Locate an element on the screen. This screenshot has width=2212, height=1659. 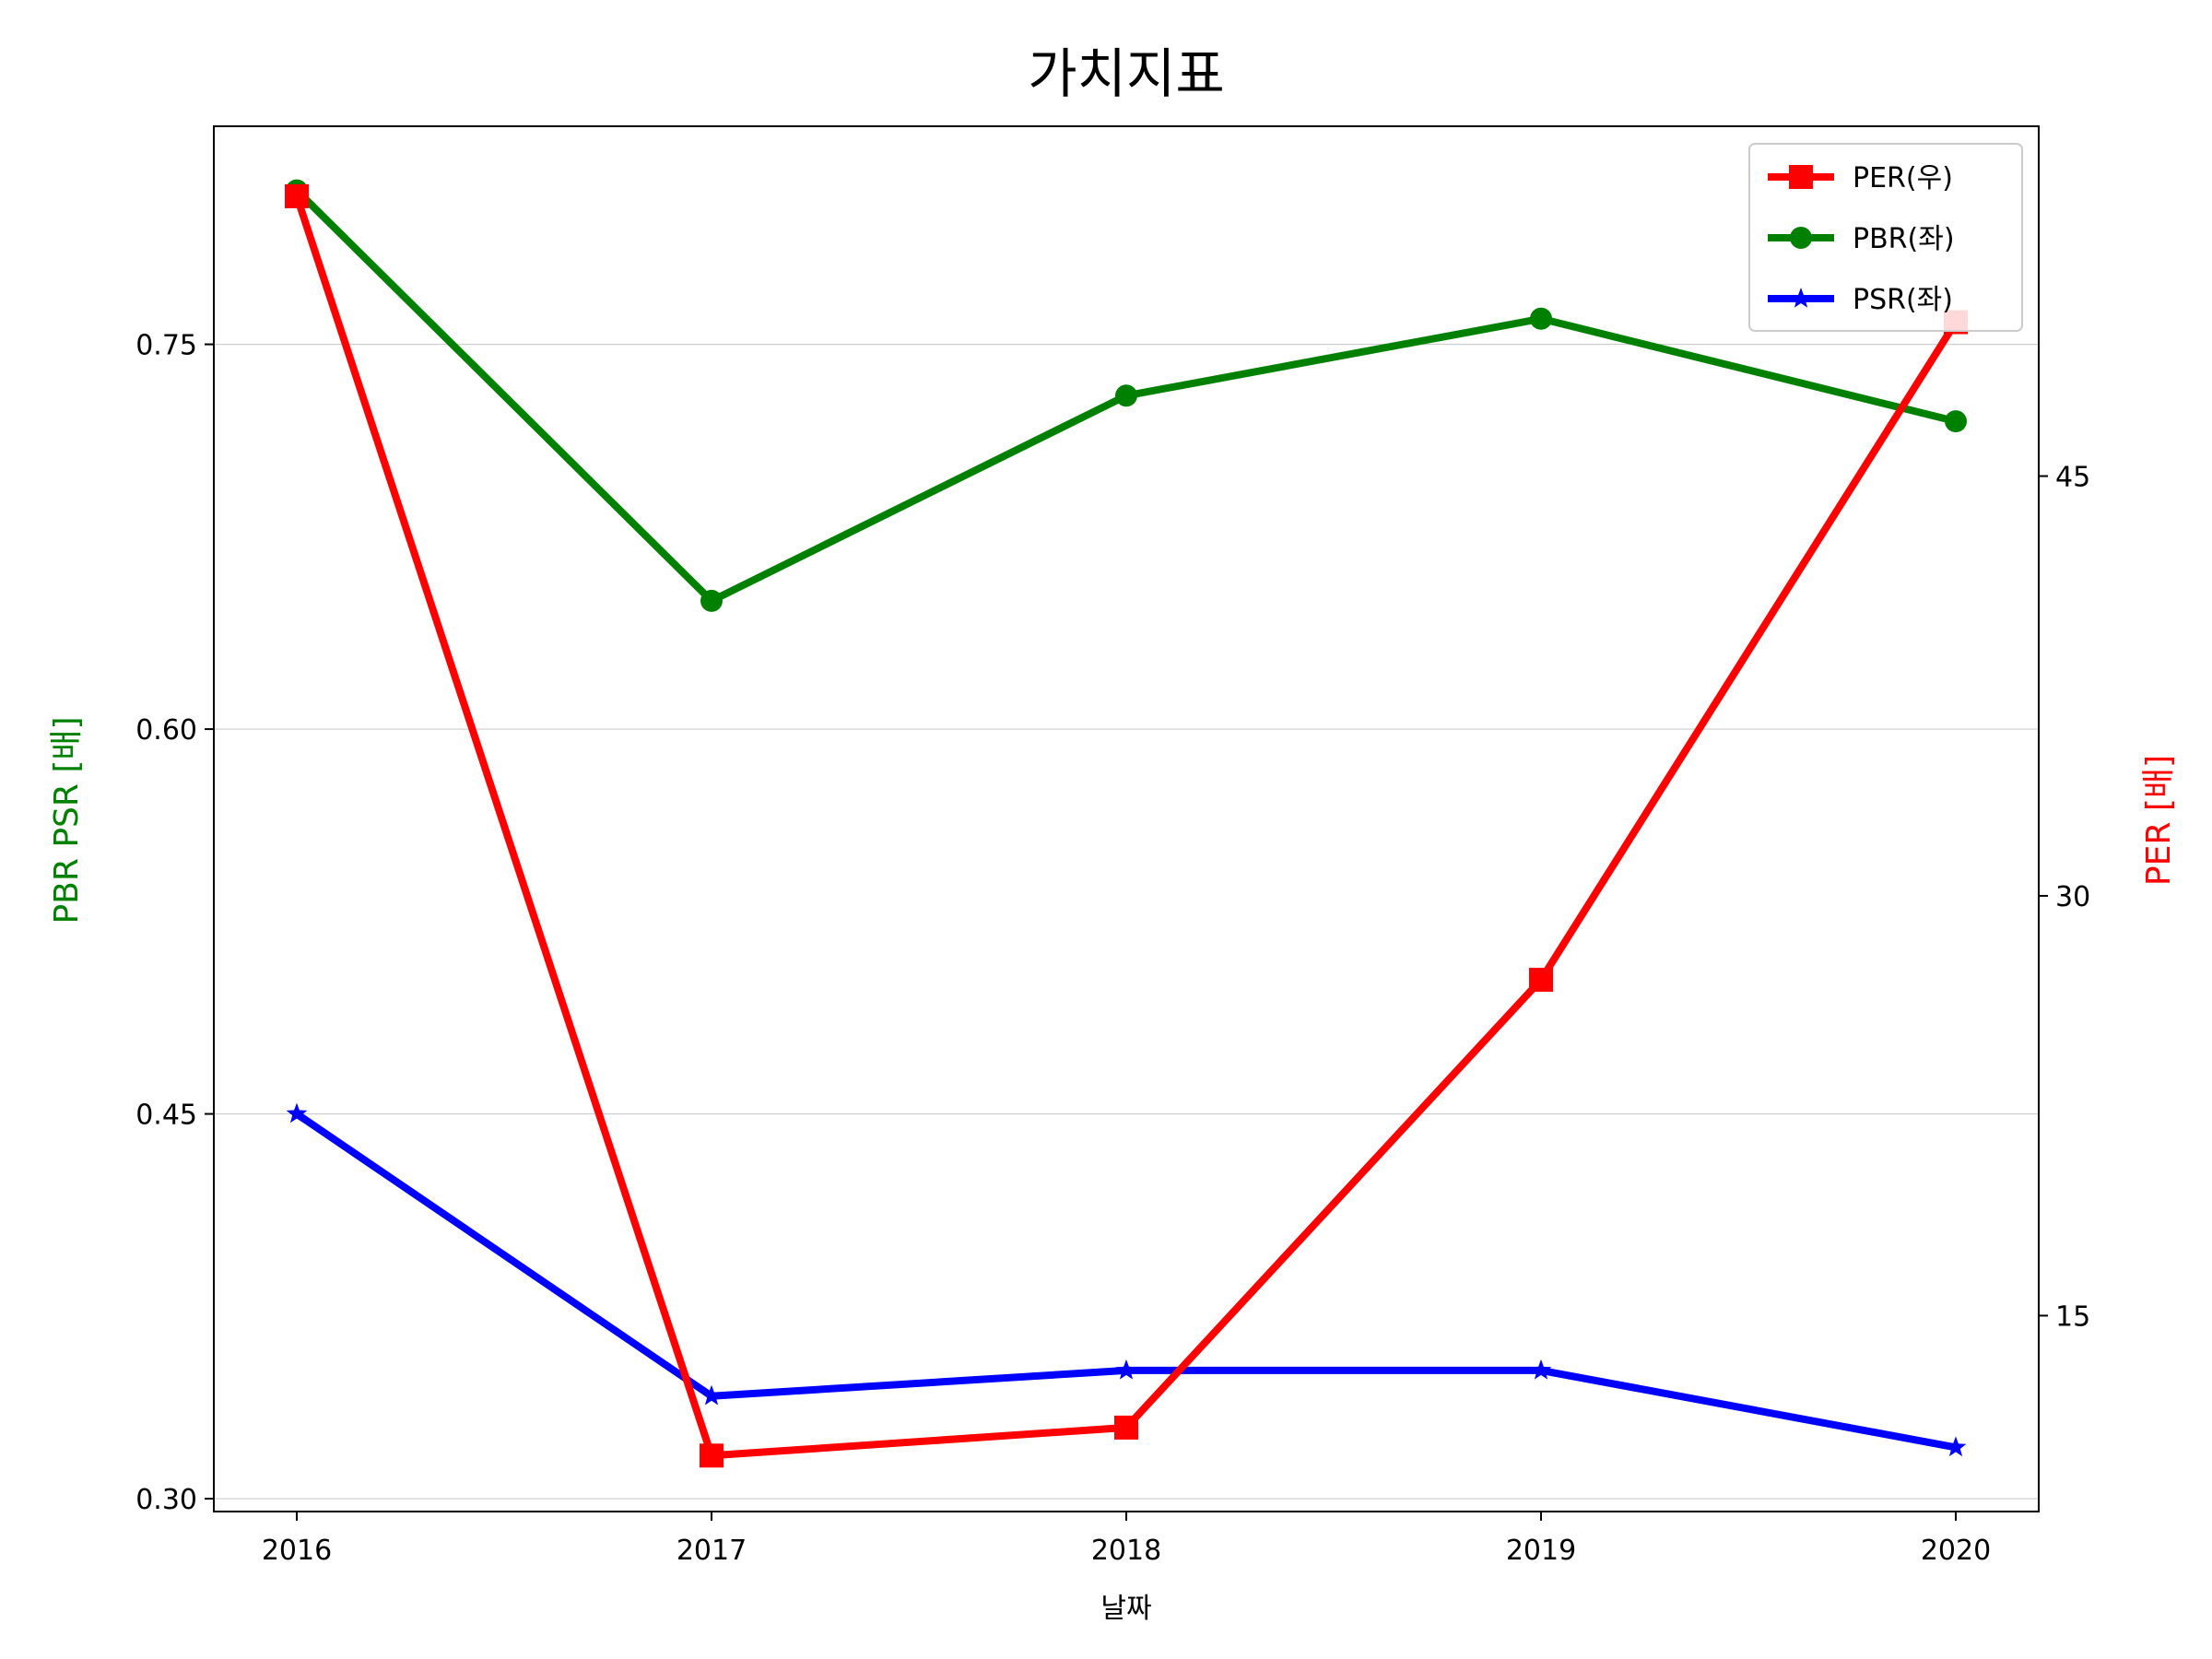
x-tick-label: 2016 is located at coordinates (297, 1551).